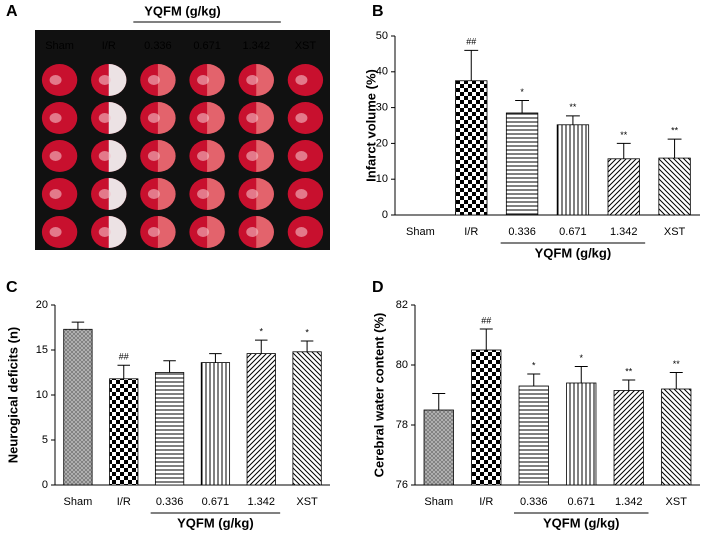 The height and width of the screenshot is (536, 702). I want to click on panel-letter: B, so click(378, 11).